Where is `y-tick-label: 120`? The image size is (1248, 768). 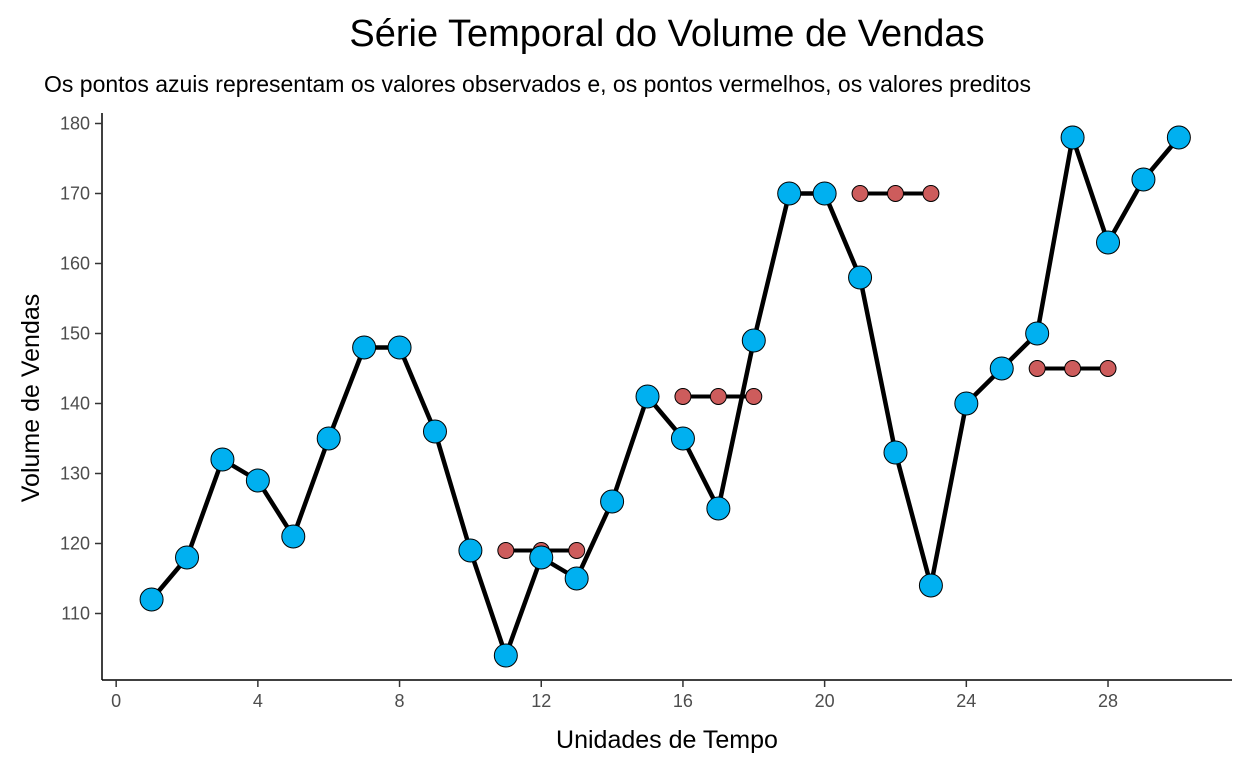
y-tick-label: 120 is located at coordinates (75, 544).